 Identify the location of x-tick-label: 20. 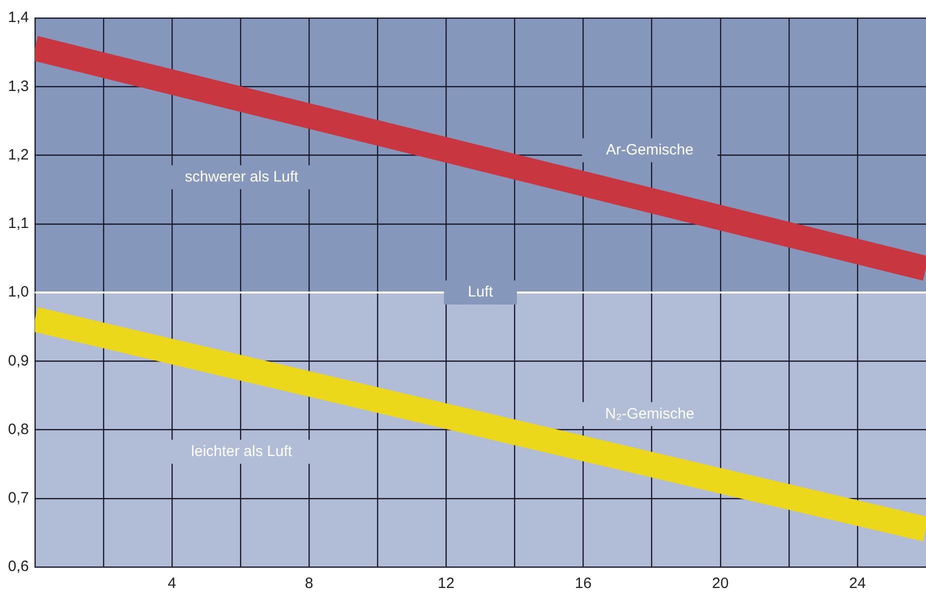
(720, 583).